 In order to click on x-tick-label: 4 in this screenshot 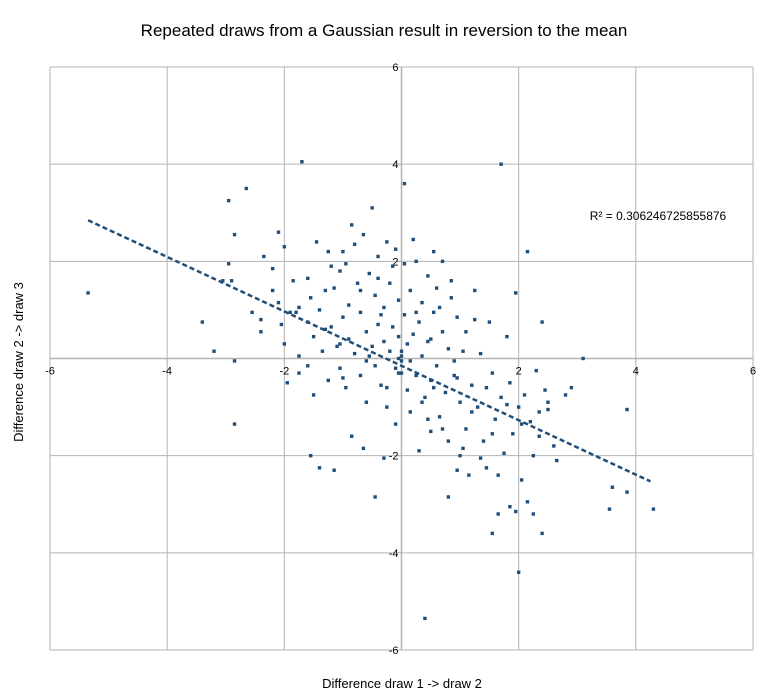, I will do `click(636, 372)`.